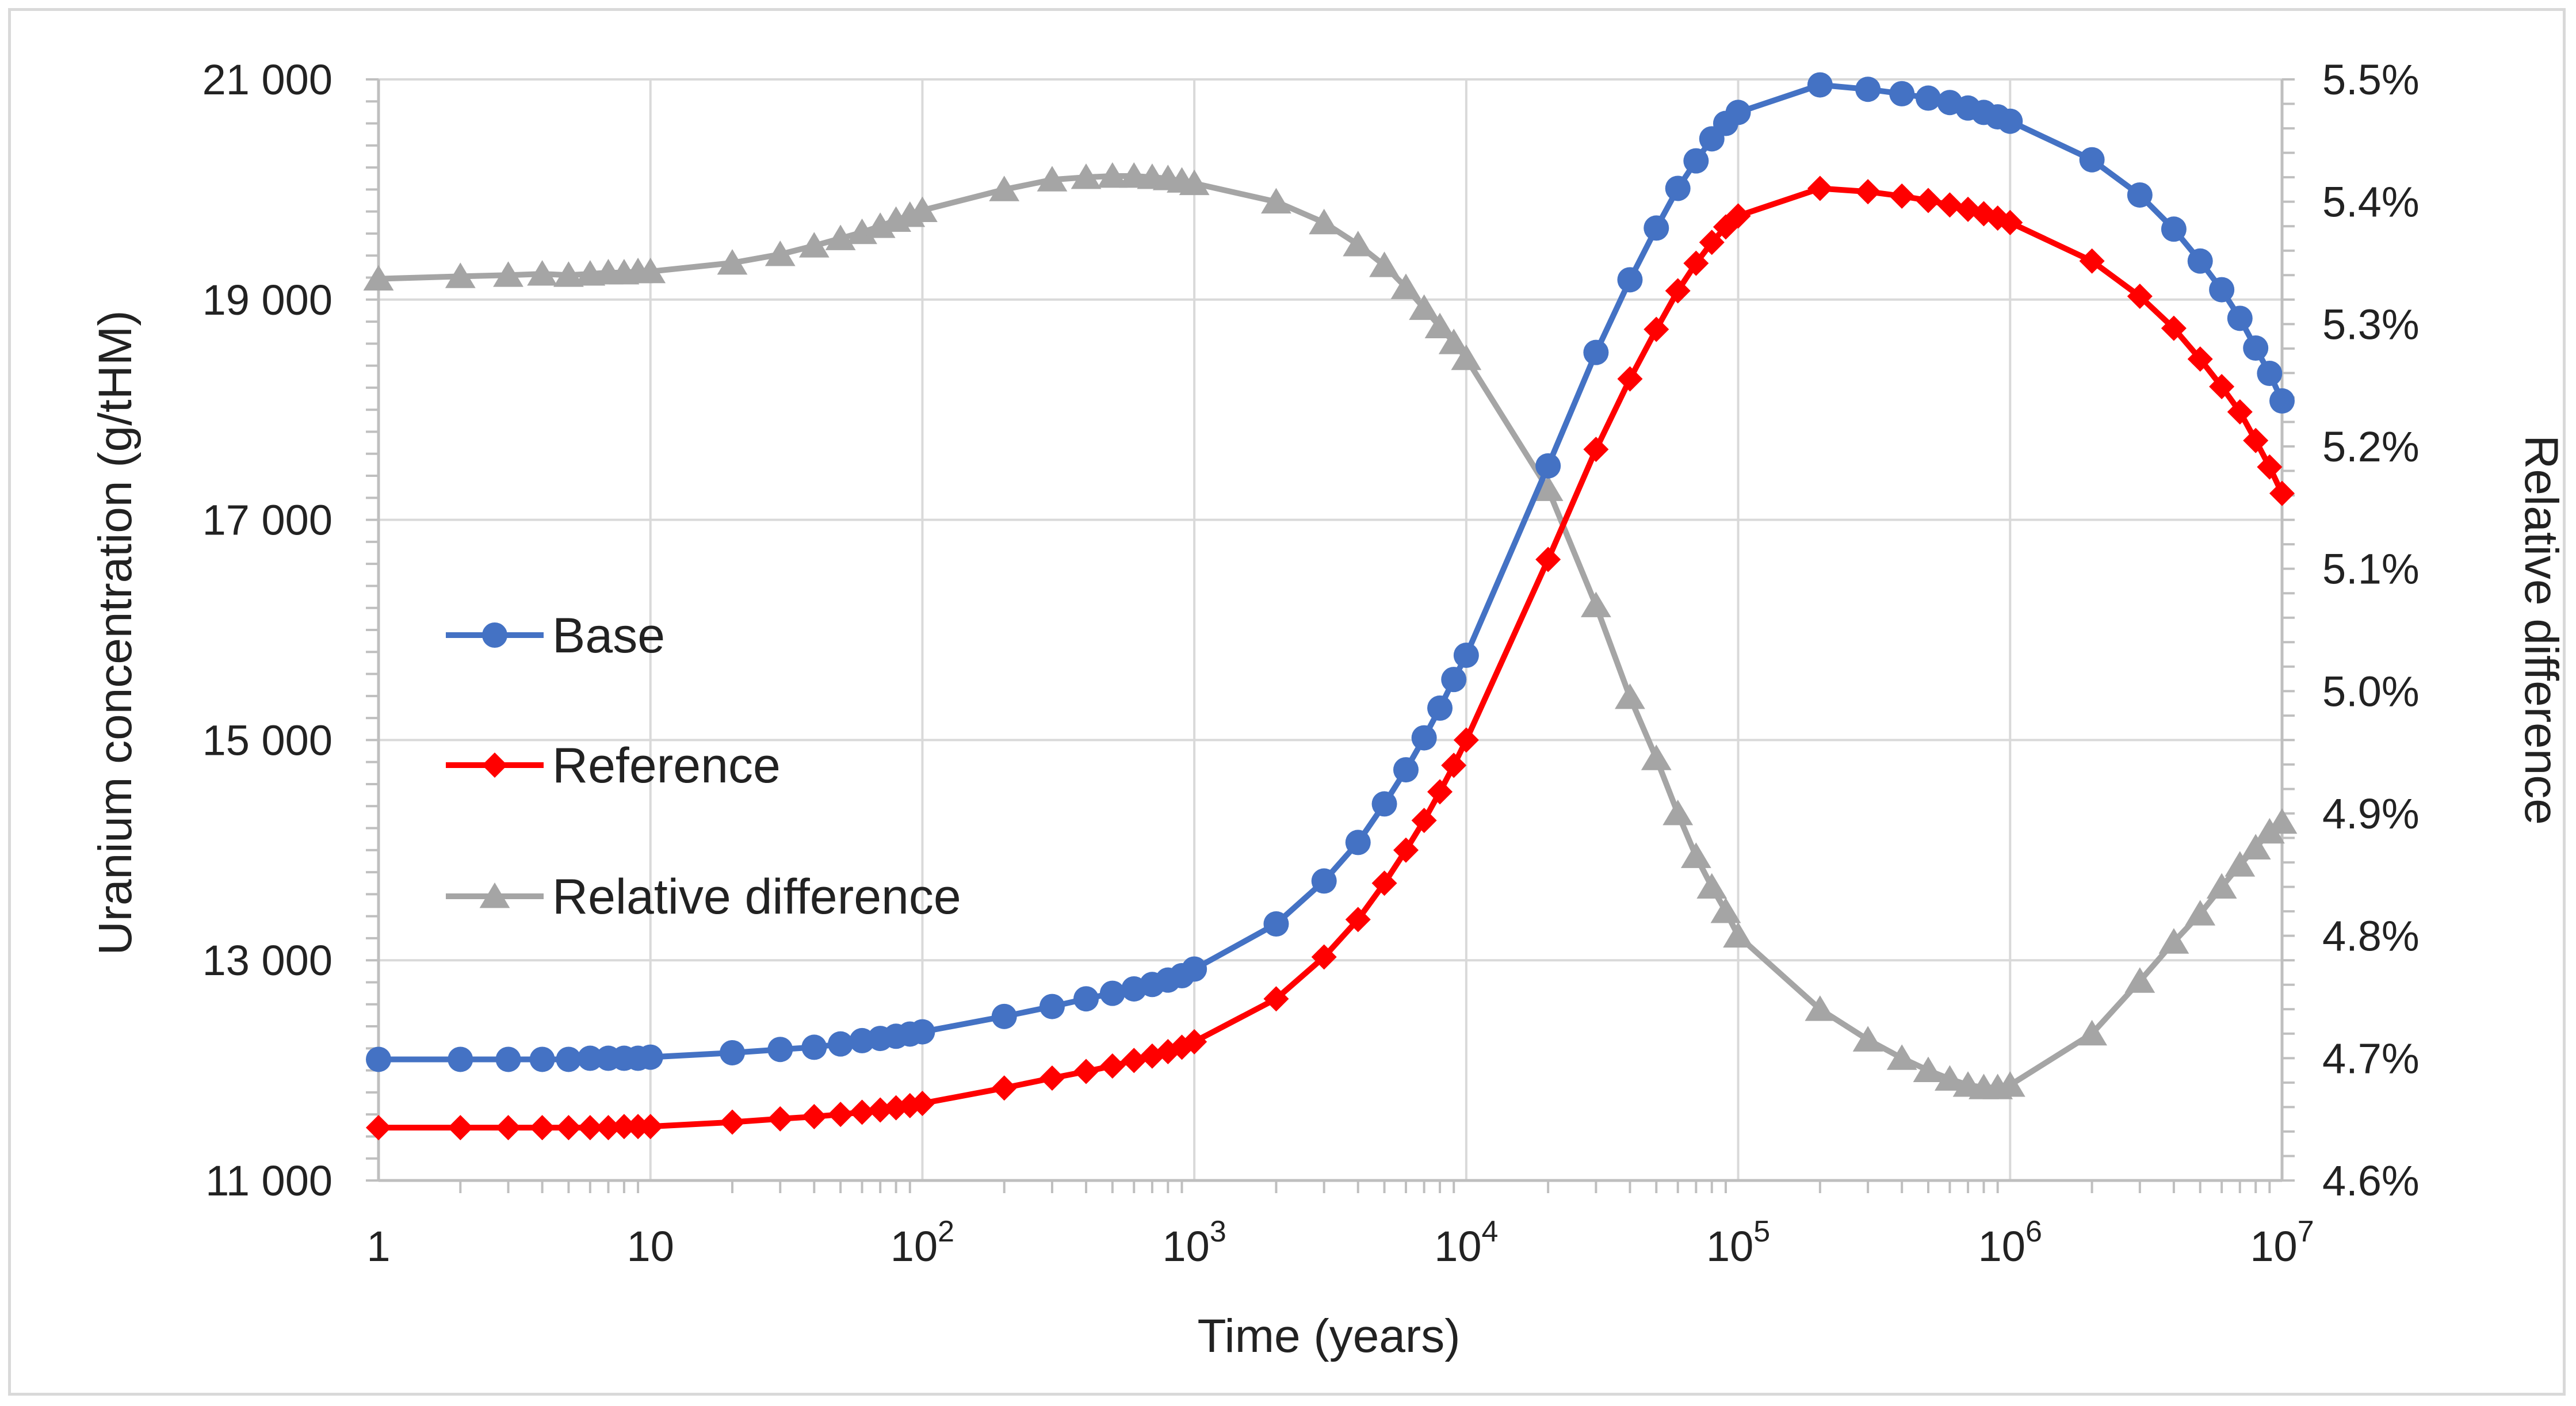 The image size is (2576, 1406). Describe the element at coordinates (2371, 324) in the screenshot. I see `right-y-tick-label: 5.3%` at that location.